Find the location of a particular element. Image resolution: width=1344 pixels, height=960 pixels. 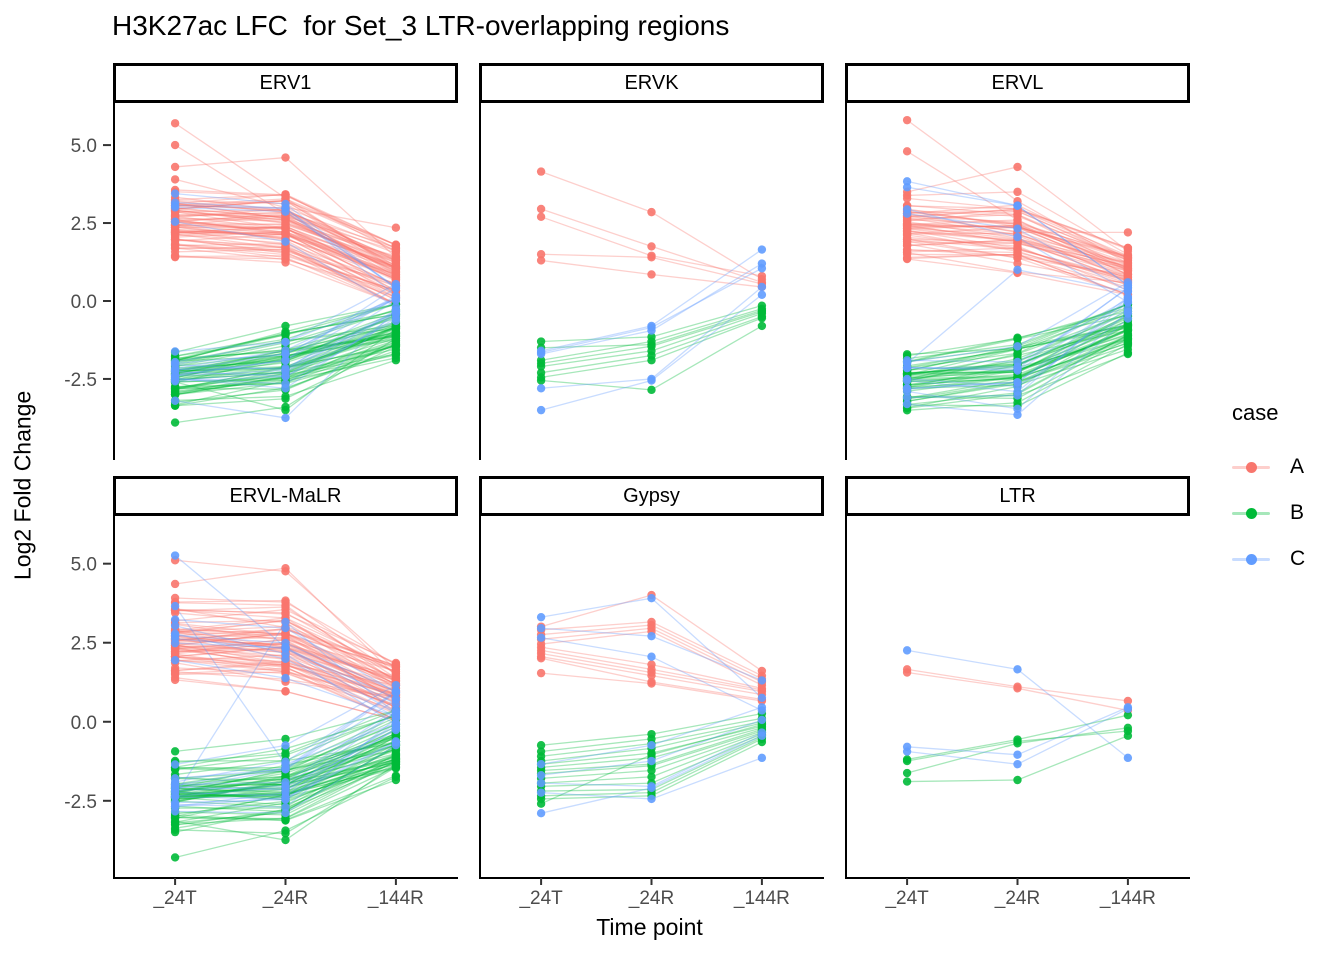

facet-ervl: ERVL is located at coordinates (1017, 264).